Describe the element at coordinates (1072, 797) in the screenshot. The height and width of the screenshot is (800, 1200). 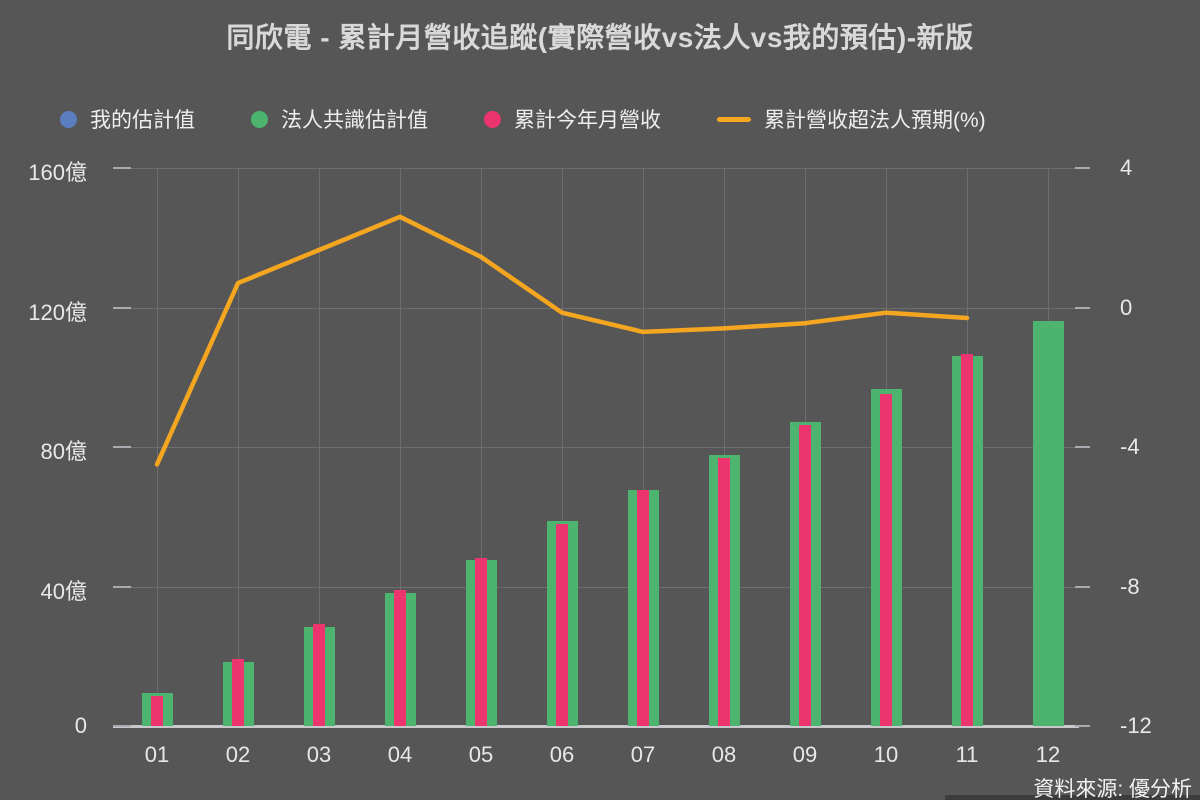
I see `bottom-edge-shade` at that location.